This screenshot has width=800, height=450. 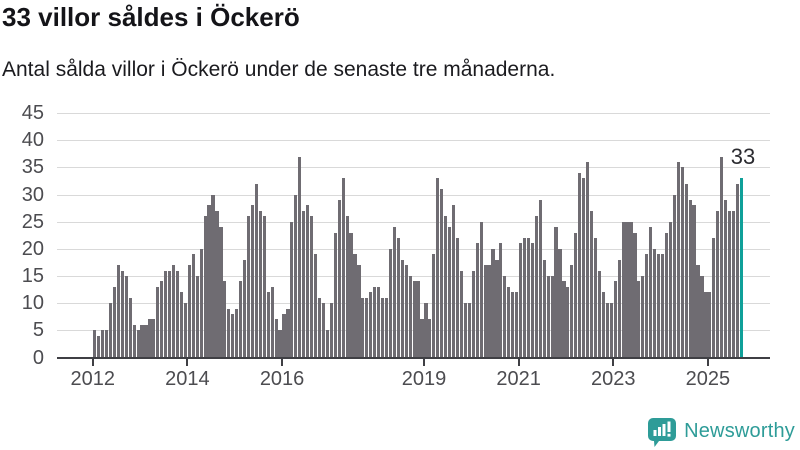 I want to click on last-value-label: 33, so click(x=743, y=157).